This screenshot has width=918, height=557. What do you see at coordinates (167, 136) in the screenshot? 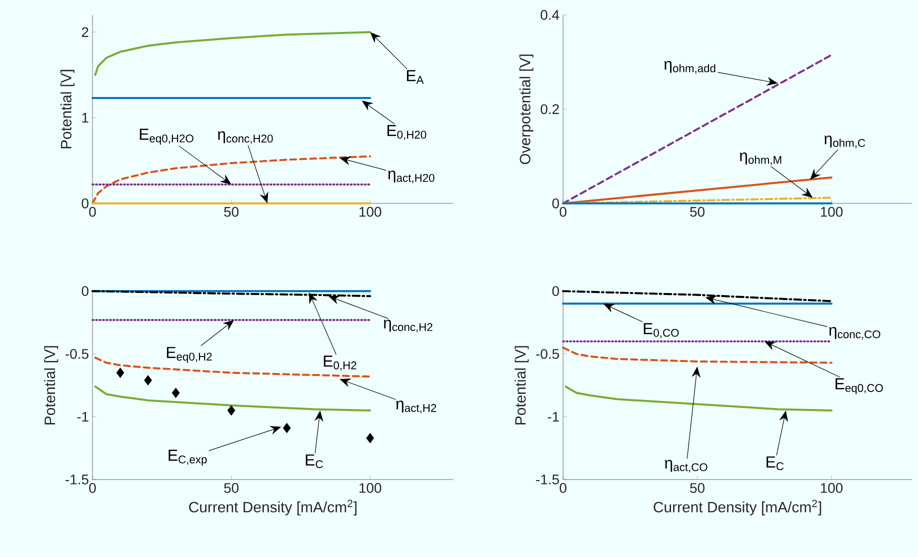
I see `annotation: E$_{eq0,H2O}$` at bounding box center [167, 136].